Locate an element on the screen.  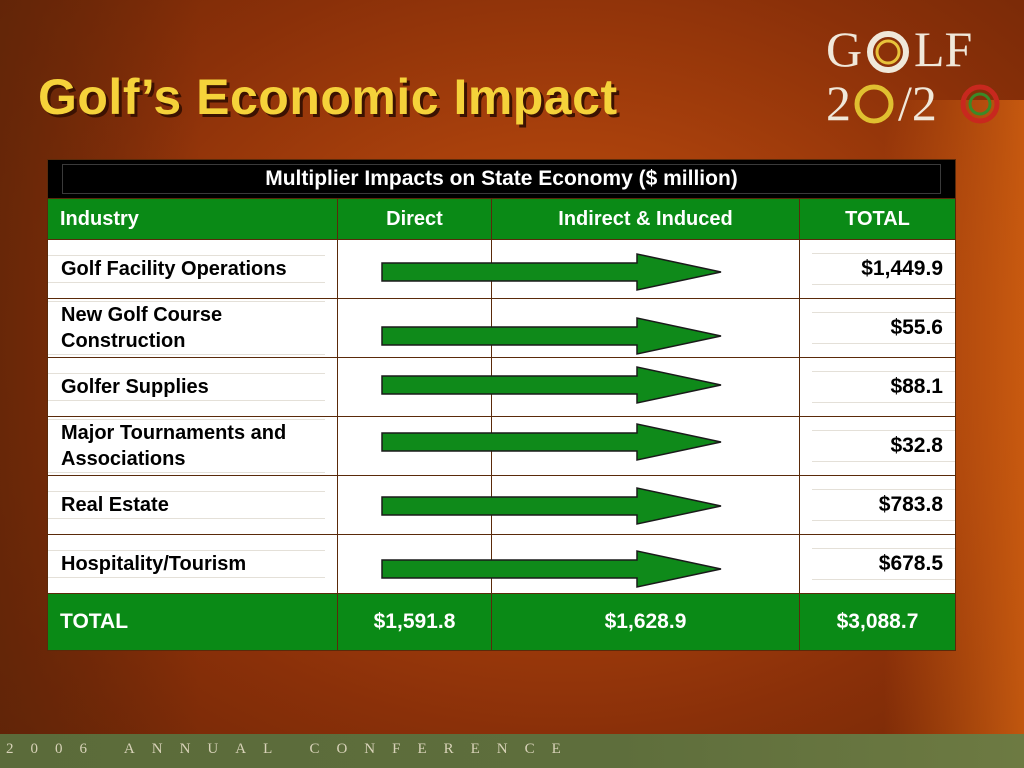
row-industry: Real Estate is located at coordinates (186, 505).